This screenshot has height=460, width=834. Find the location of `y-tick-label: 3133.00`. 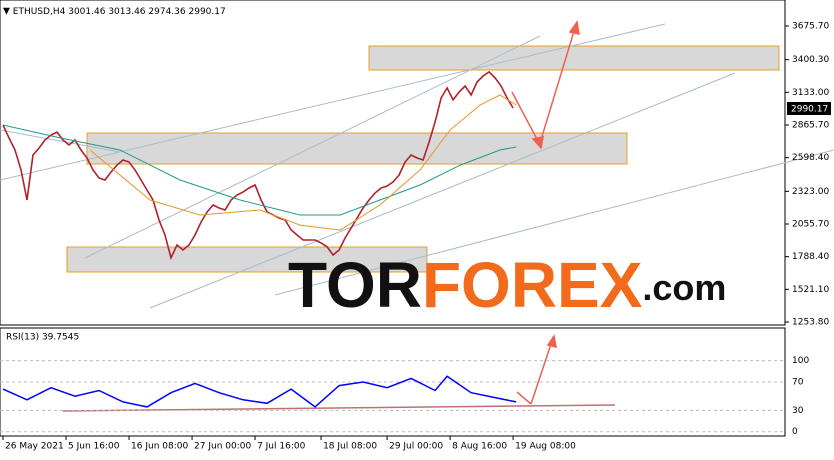

y-tick-label: 3133.00 is located at coordinates (810, 93).